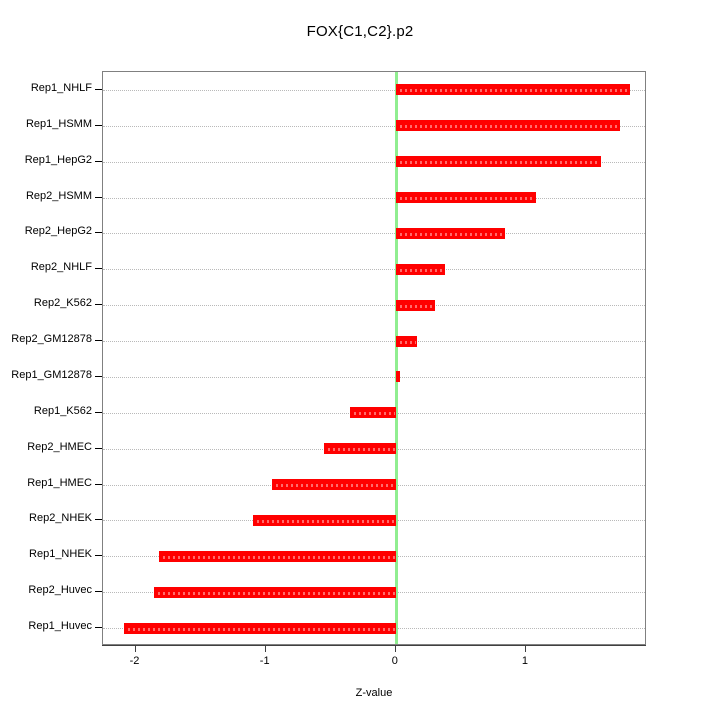  I want to click on x-axis-tick-label: -1, so click(264, 661).